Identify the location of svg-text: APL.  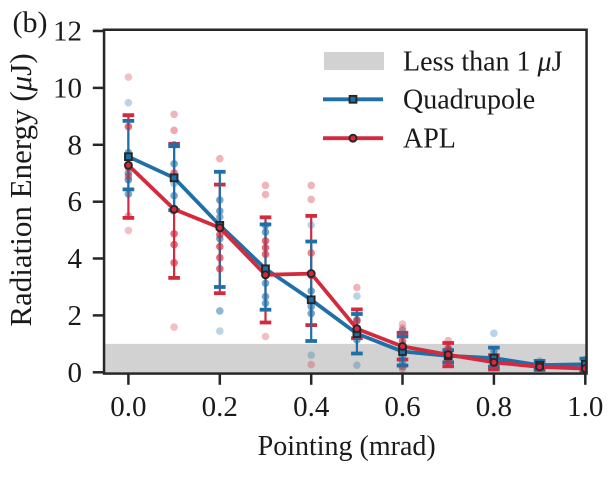
(429, 139).